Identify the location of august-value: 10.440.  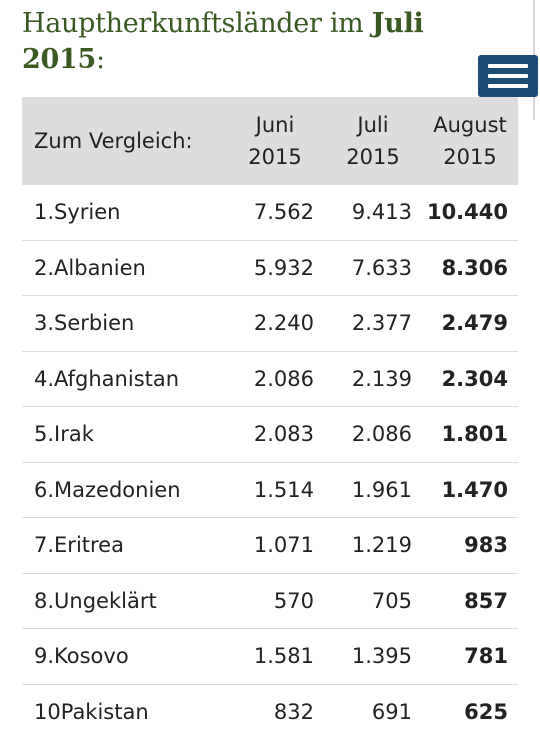
(470, 212).